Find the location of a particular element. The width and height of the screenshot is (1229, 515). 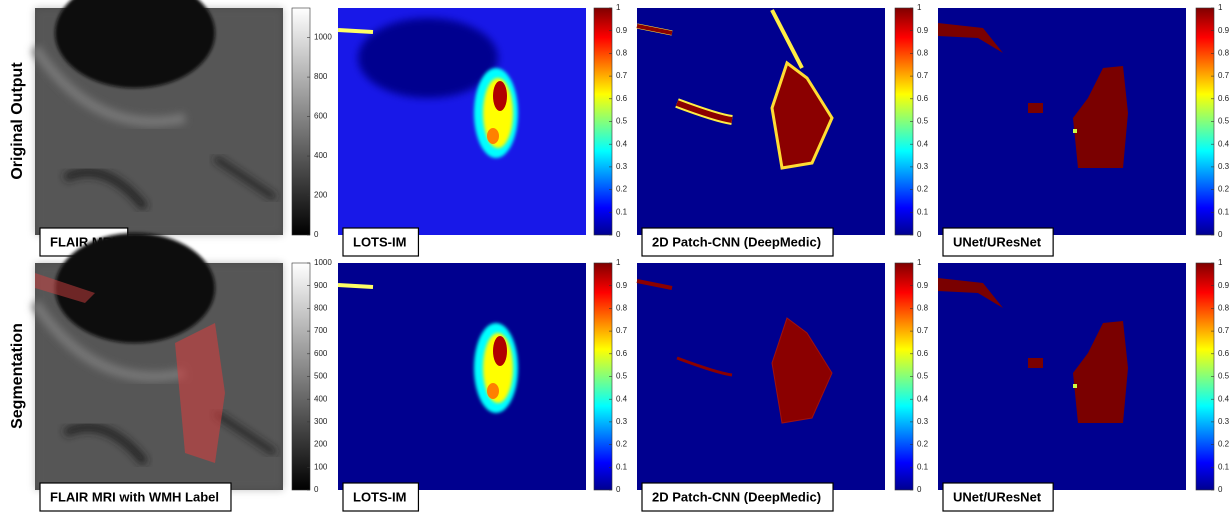

panel-label: FLAIR MRI with WMH Label is located at coordinates (134, 496).